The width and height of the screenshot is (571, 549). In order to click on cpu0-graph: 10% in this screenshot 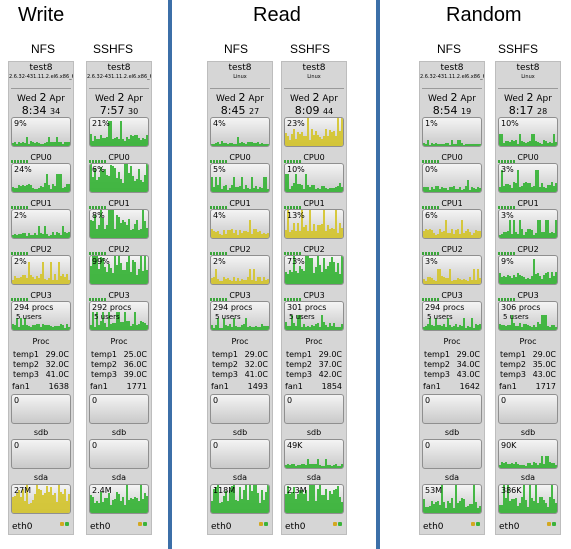, I will do `click(314, 178)`.